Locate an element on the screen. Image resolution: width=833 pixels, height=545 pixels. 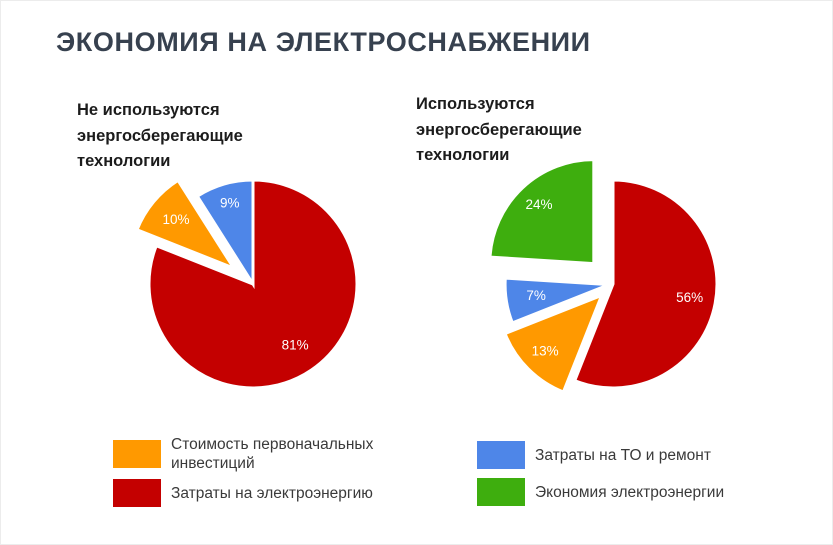
legend-label: Экономия электроэнергии is located at coordinates (630, 492).